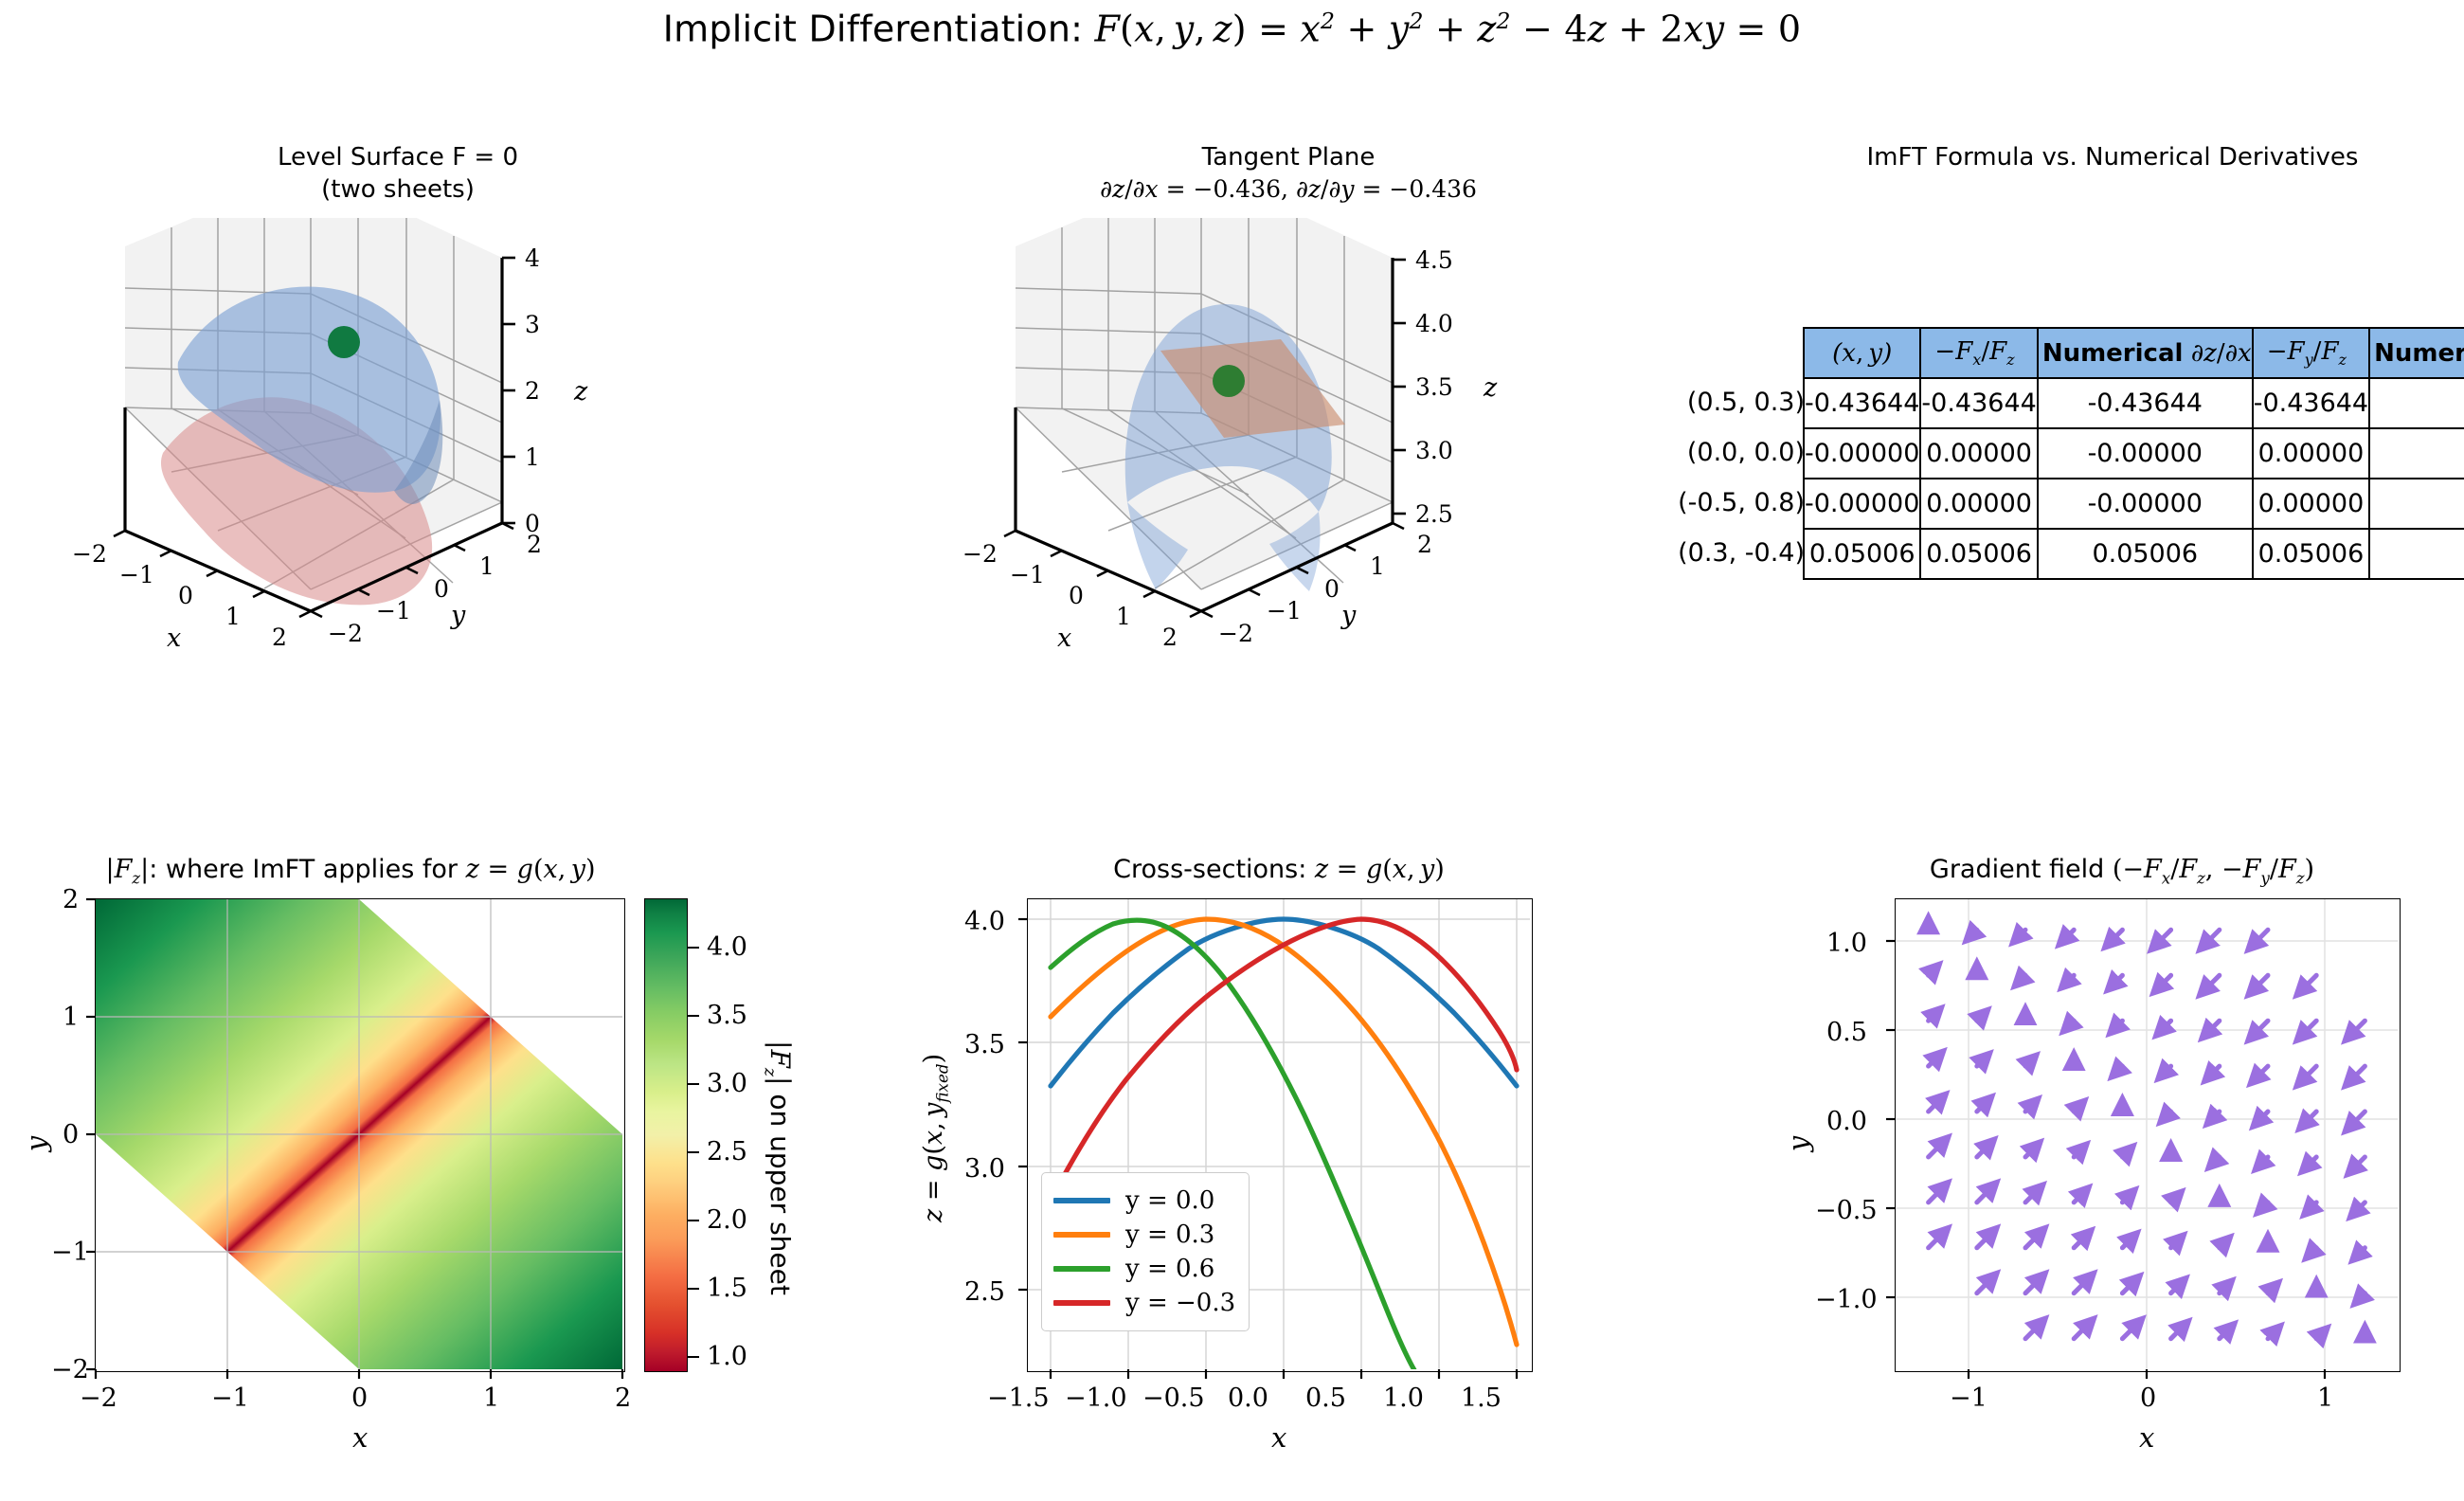  Describe the element at coordinates (441, 589) in the screenshot. I see `ls-ytick-2: 0` at that location.